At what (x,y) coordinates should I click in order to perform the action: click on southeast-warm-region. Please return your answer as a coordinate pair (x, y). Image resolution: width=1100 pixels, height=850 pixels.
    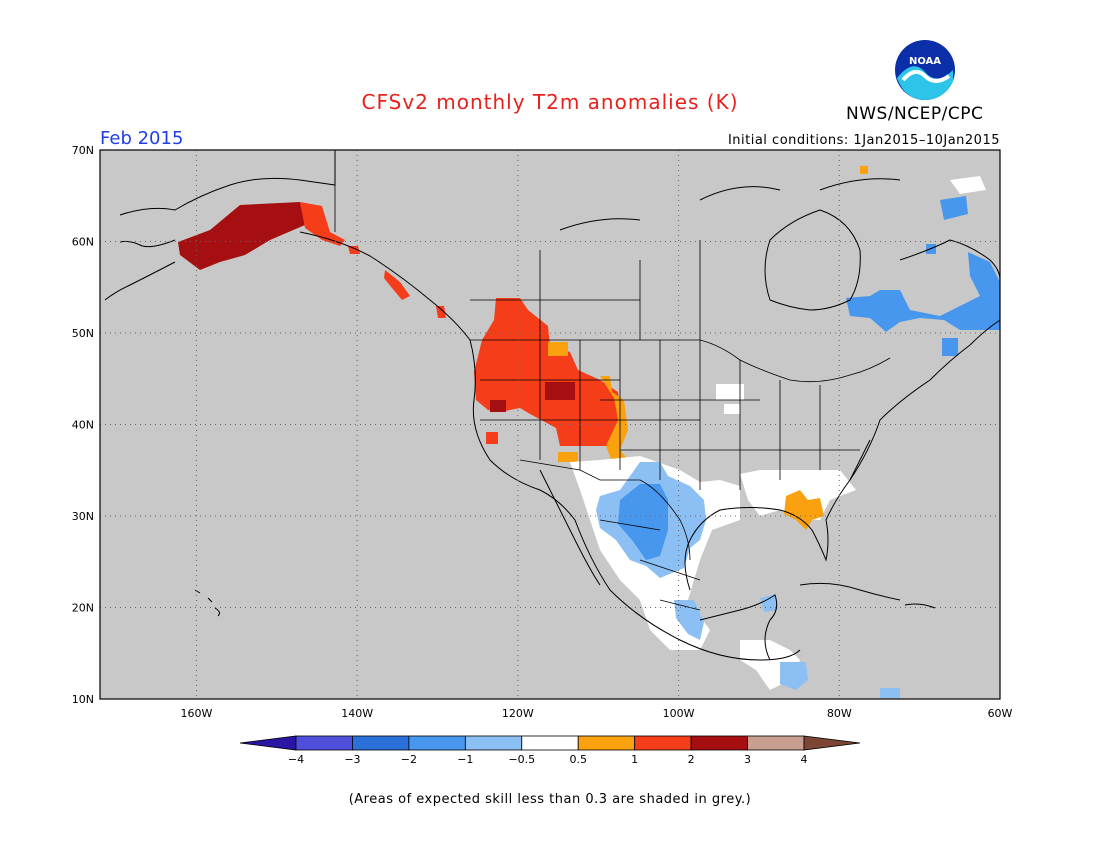
    Looking at the image, I should click on (804, 510).